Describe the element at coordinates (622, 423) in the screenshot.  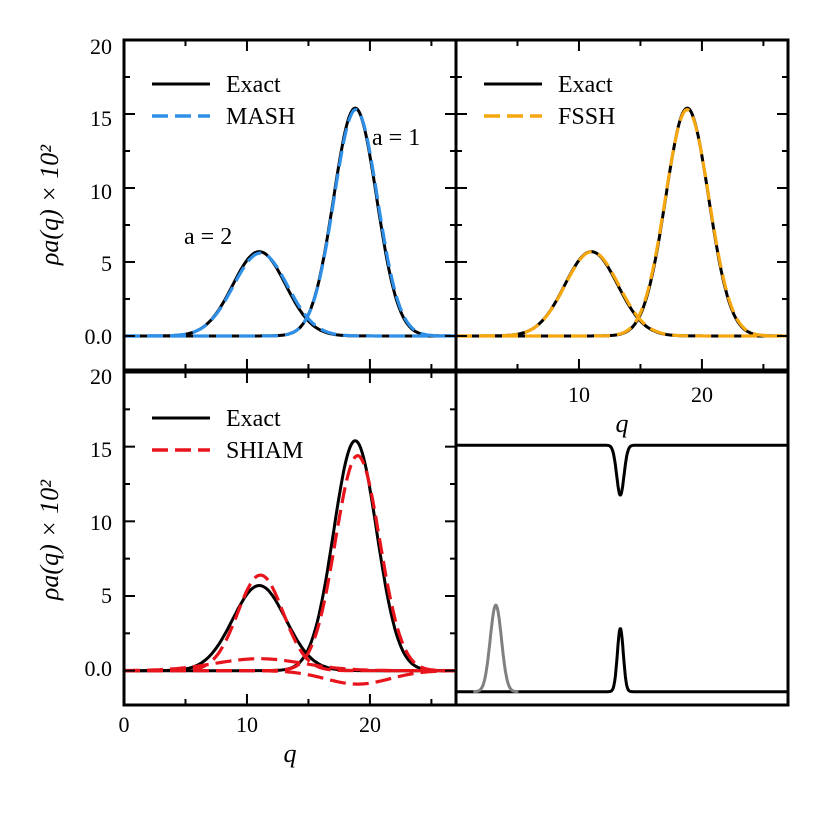
I see `x-axis-label-top-right: q` at that location.